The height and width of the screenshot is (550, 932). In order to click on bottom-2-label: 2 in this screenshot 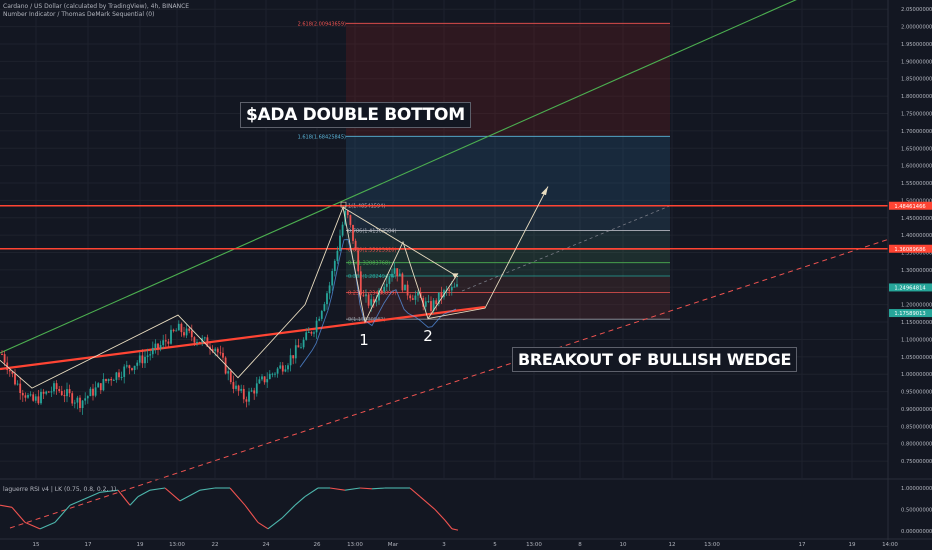, I will do `click(428, 336)`.